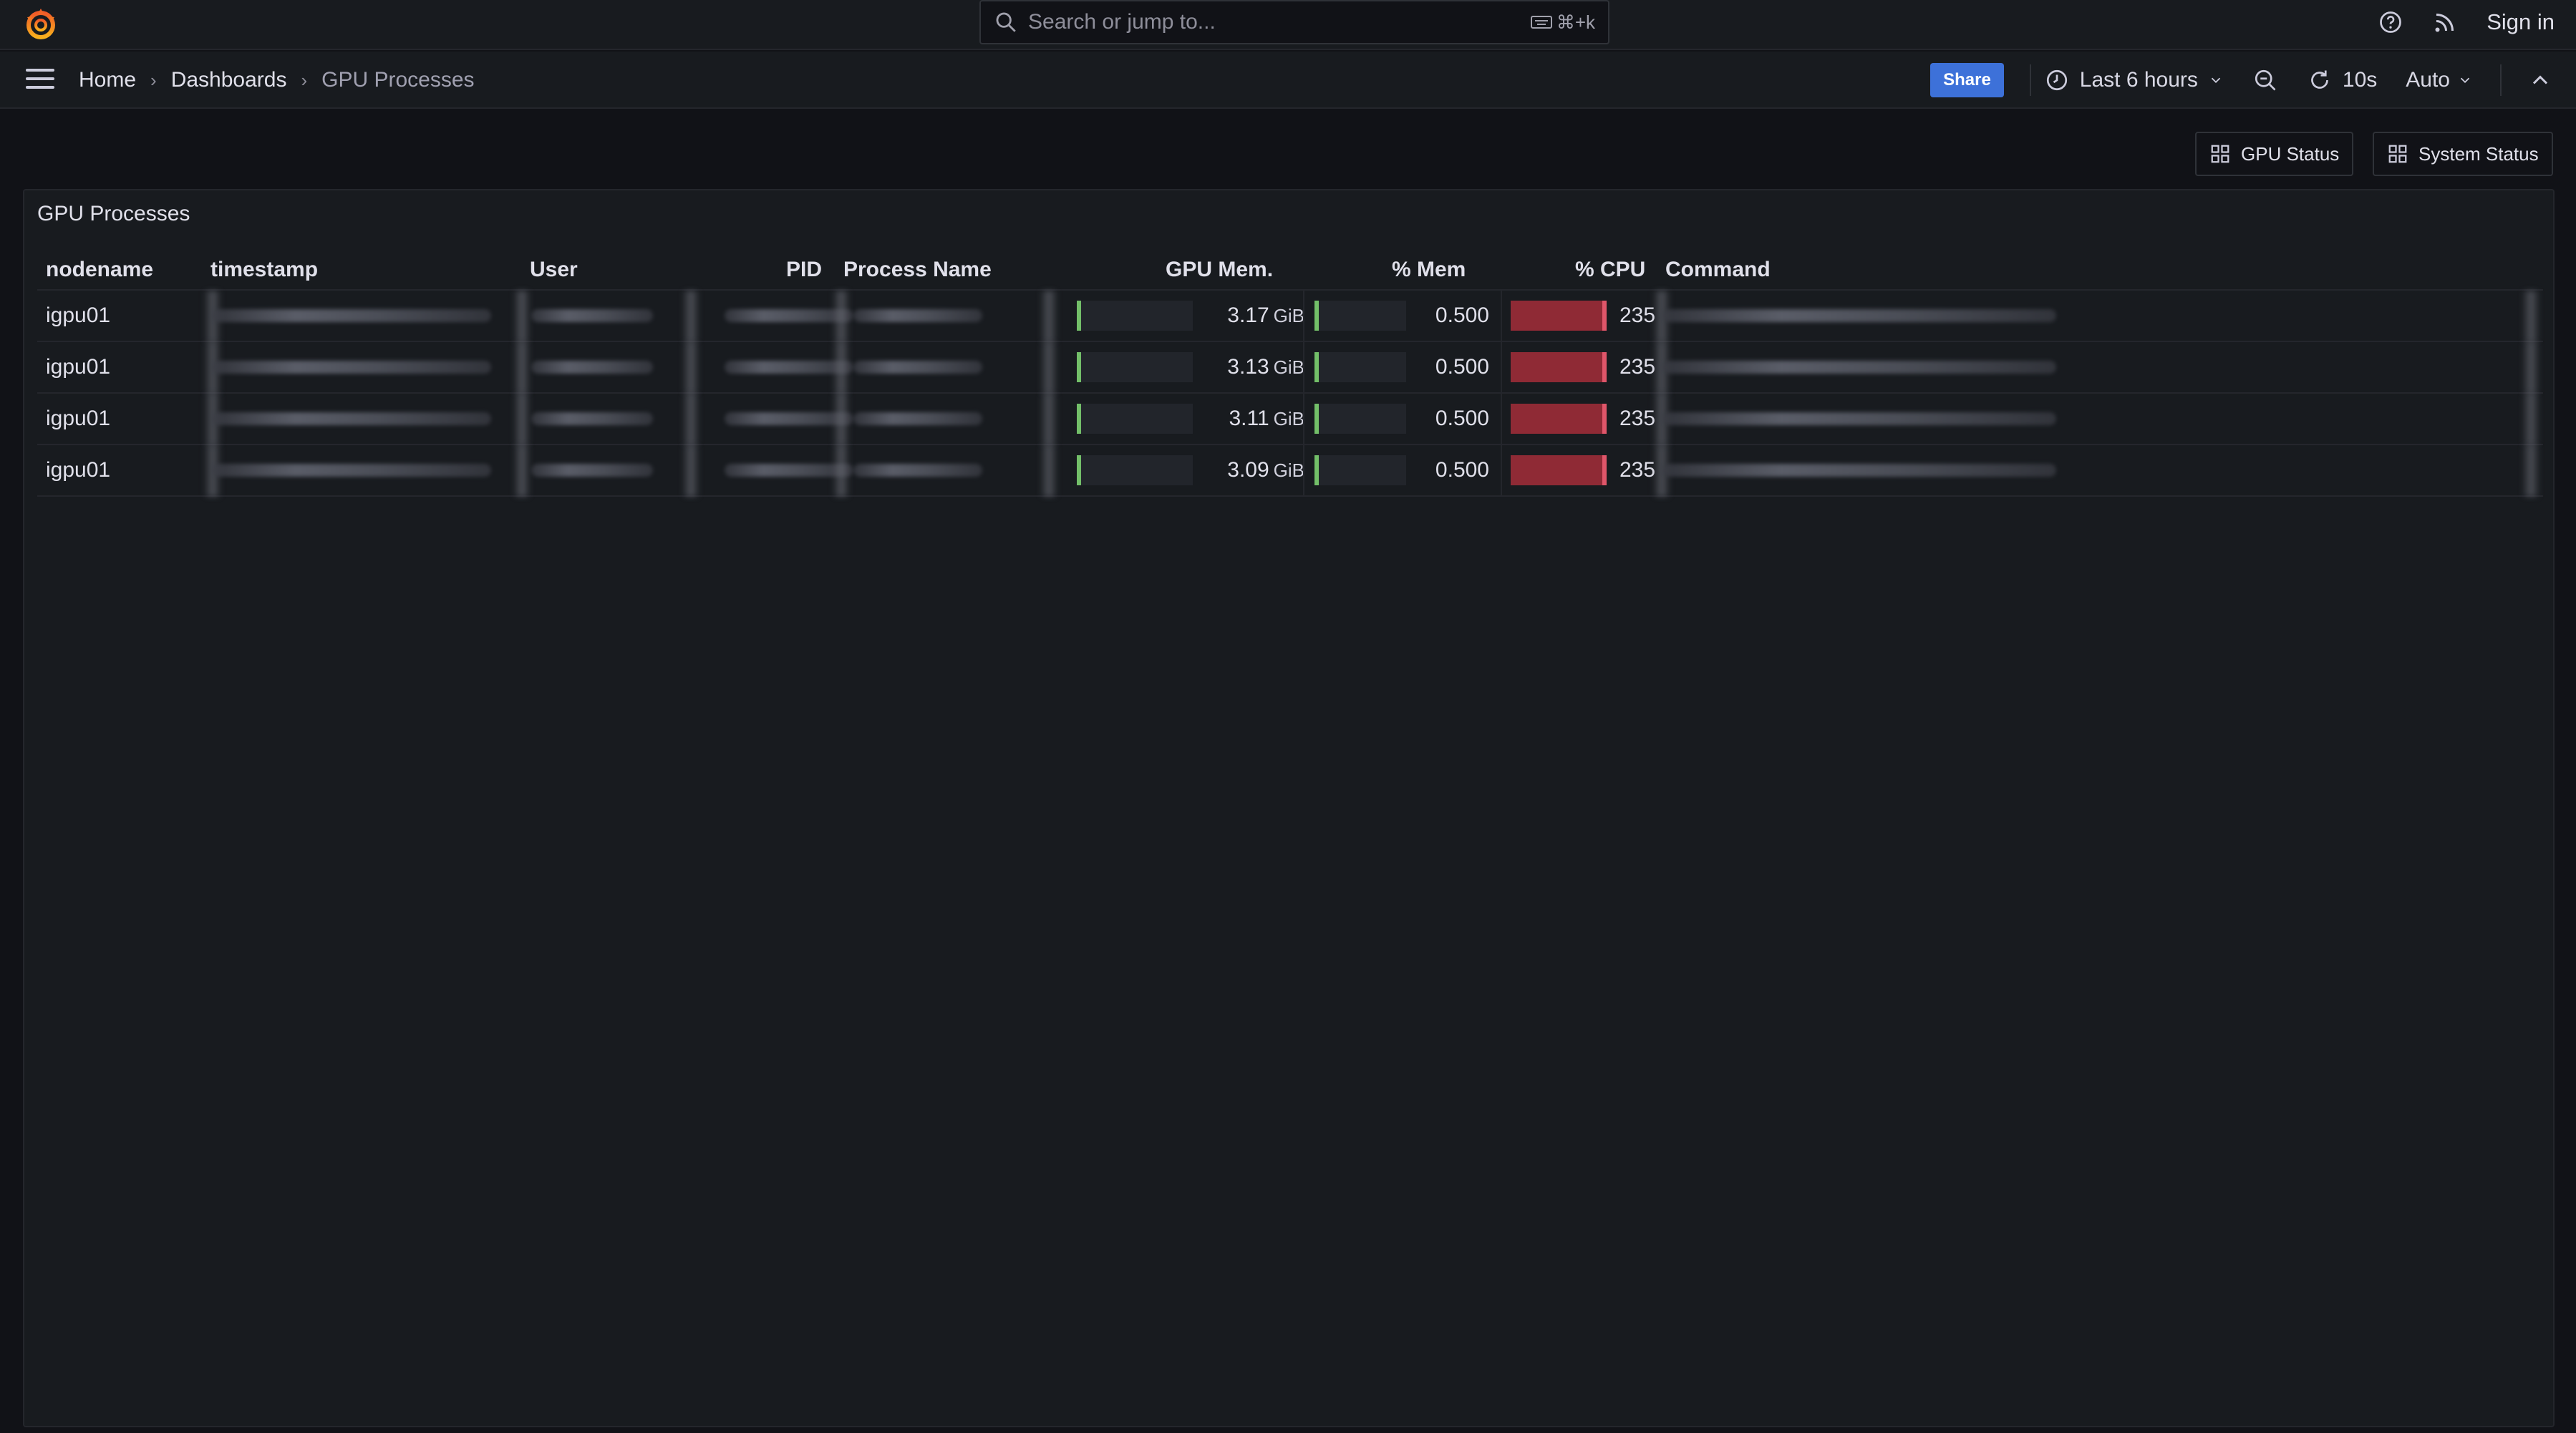 This screenshot has height=1433, width=2576. Describe the element at coordinates (2265, 80) in the screenshot. I see `zoom-out-icon` at that location.